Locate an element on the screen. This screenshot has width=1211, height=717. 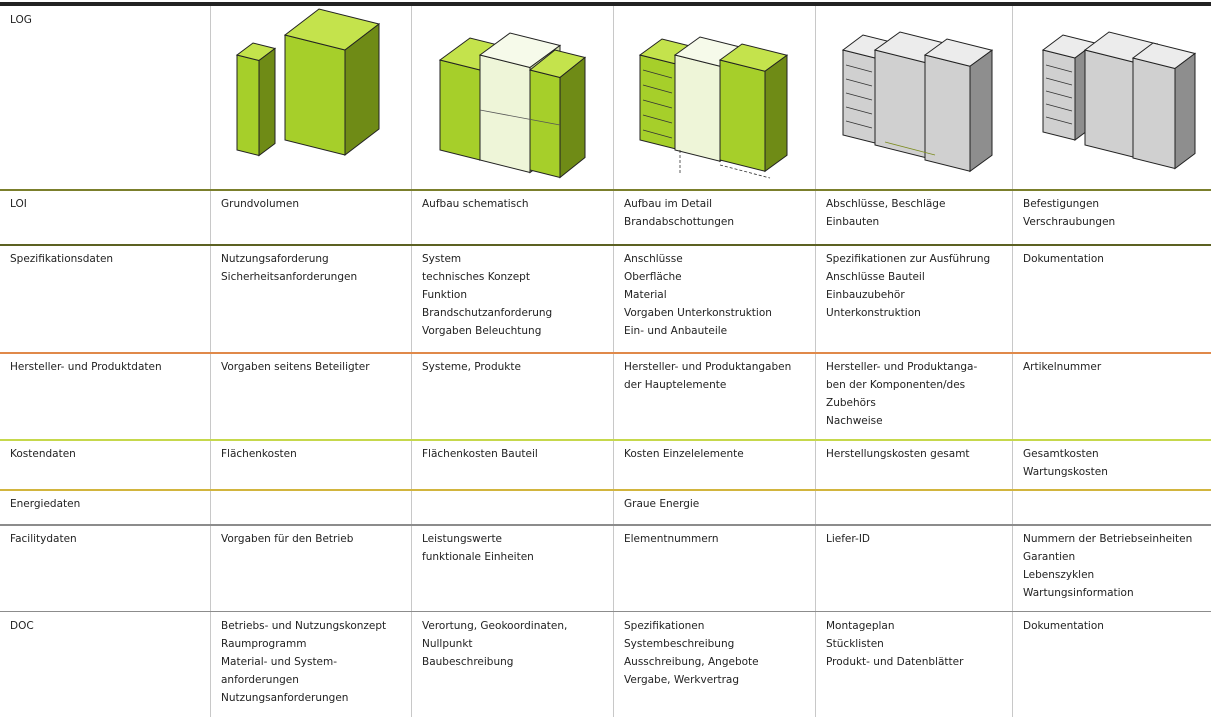
table-cell: Flächenkosten is located at coordinates (259, 454).